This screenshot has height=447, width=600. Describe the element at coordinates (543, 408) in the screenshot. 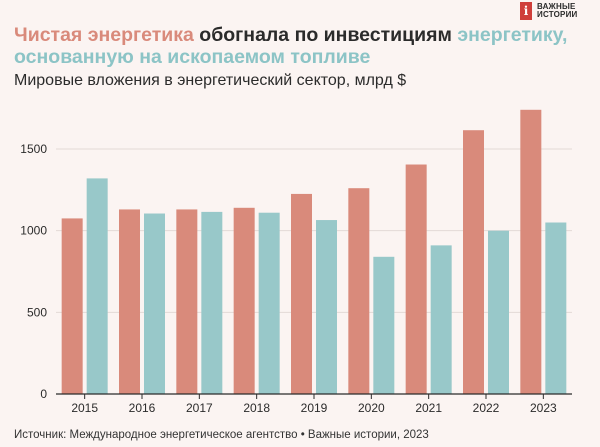

I see `x-tick-label-2023: 2023` at that location.